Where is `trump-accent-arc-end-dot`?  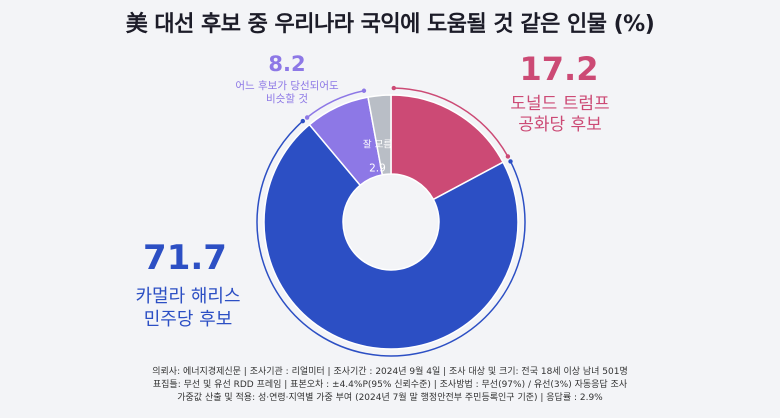 trump-accent-arc-end-dot is located at coordinates (508, 156).